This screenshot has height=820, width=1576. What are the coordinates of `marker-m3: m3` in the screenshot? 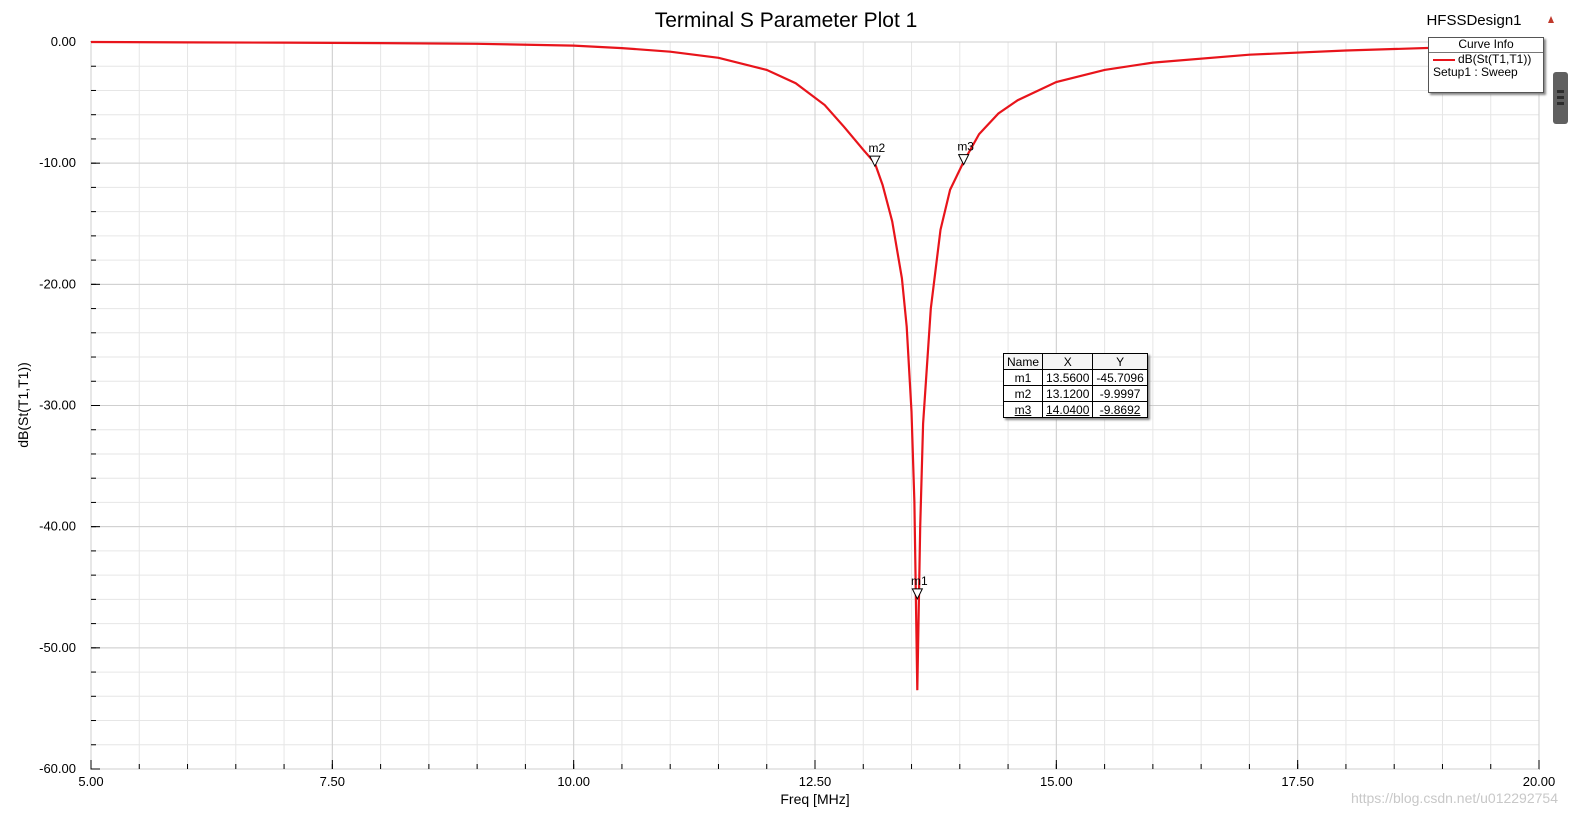 It's located at (965, 153).